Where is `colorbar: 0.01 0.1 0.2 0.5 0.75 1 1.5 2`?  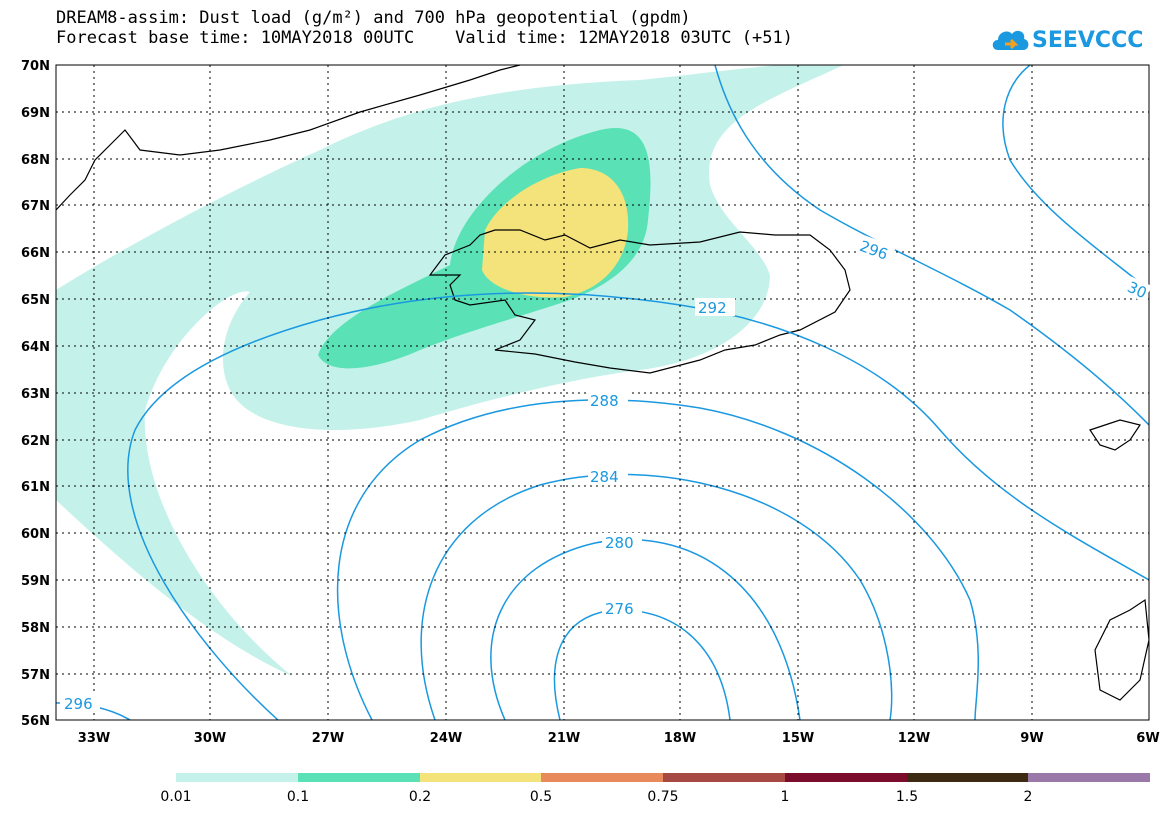 colorbar: 0.01 0.1 0.2 0.5 0.75 1 1.5 2 is located at coordinates (655, 789).